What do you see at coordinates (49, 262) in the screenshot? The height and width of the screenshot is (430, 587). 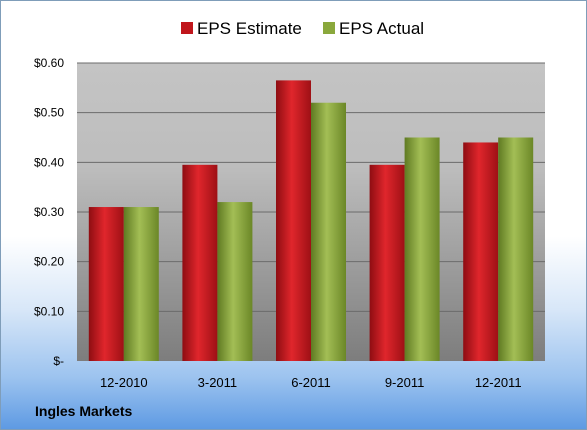 I see `y-tick-label: $0.20` at bounding box center [49, 262].